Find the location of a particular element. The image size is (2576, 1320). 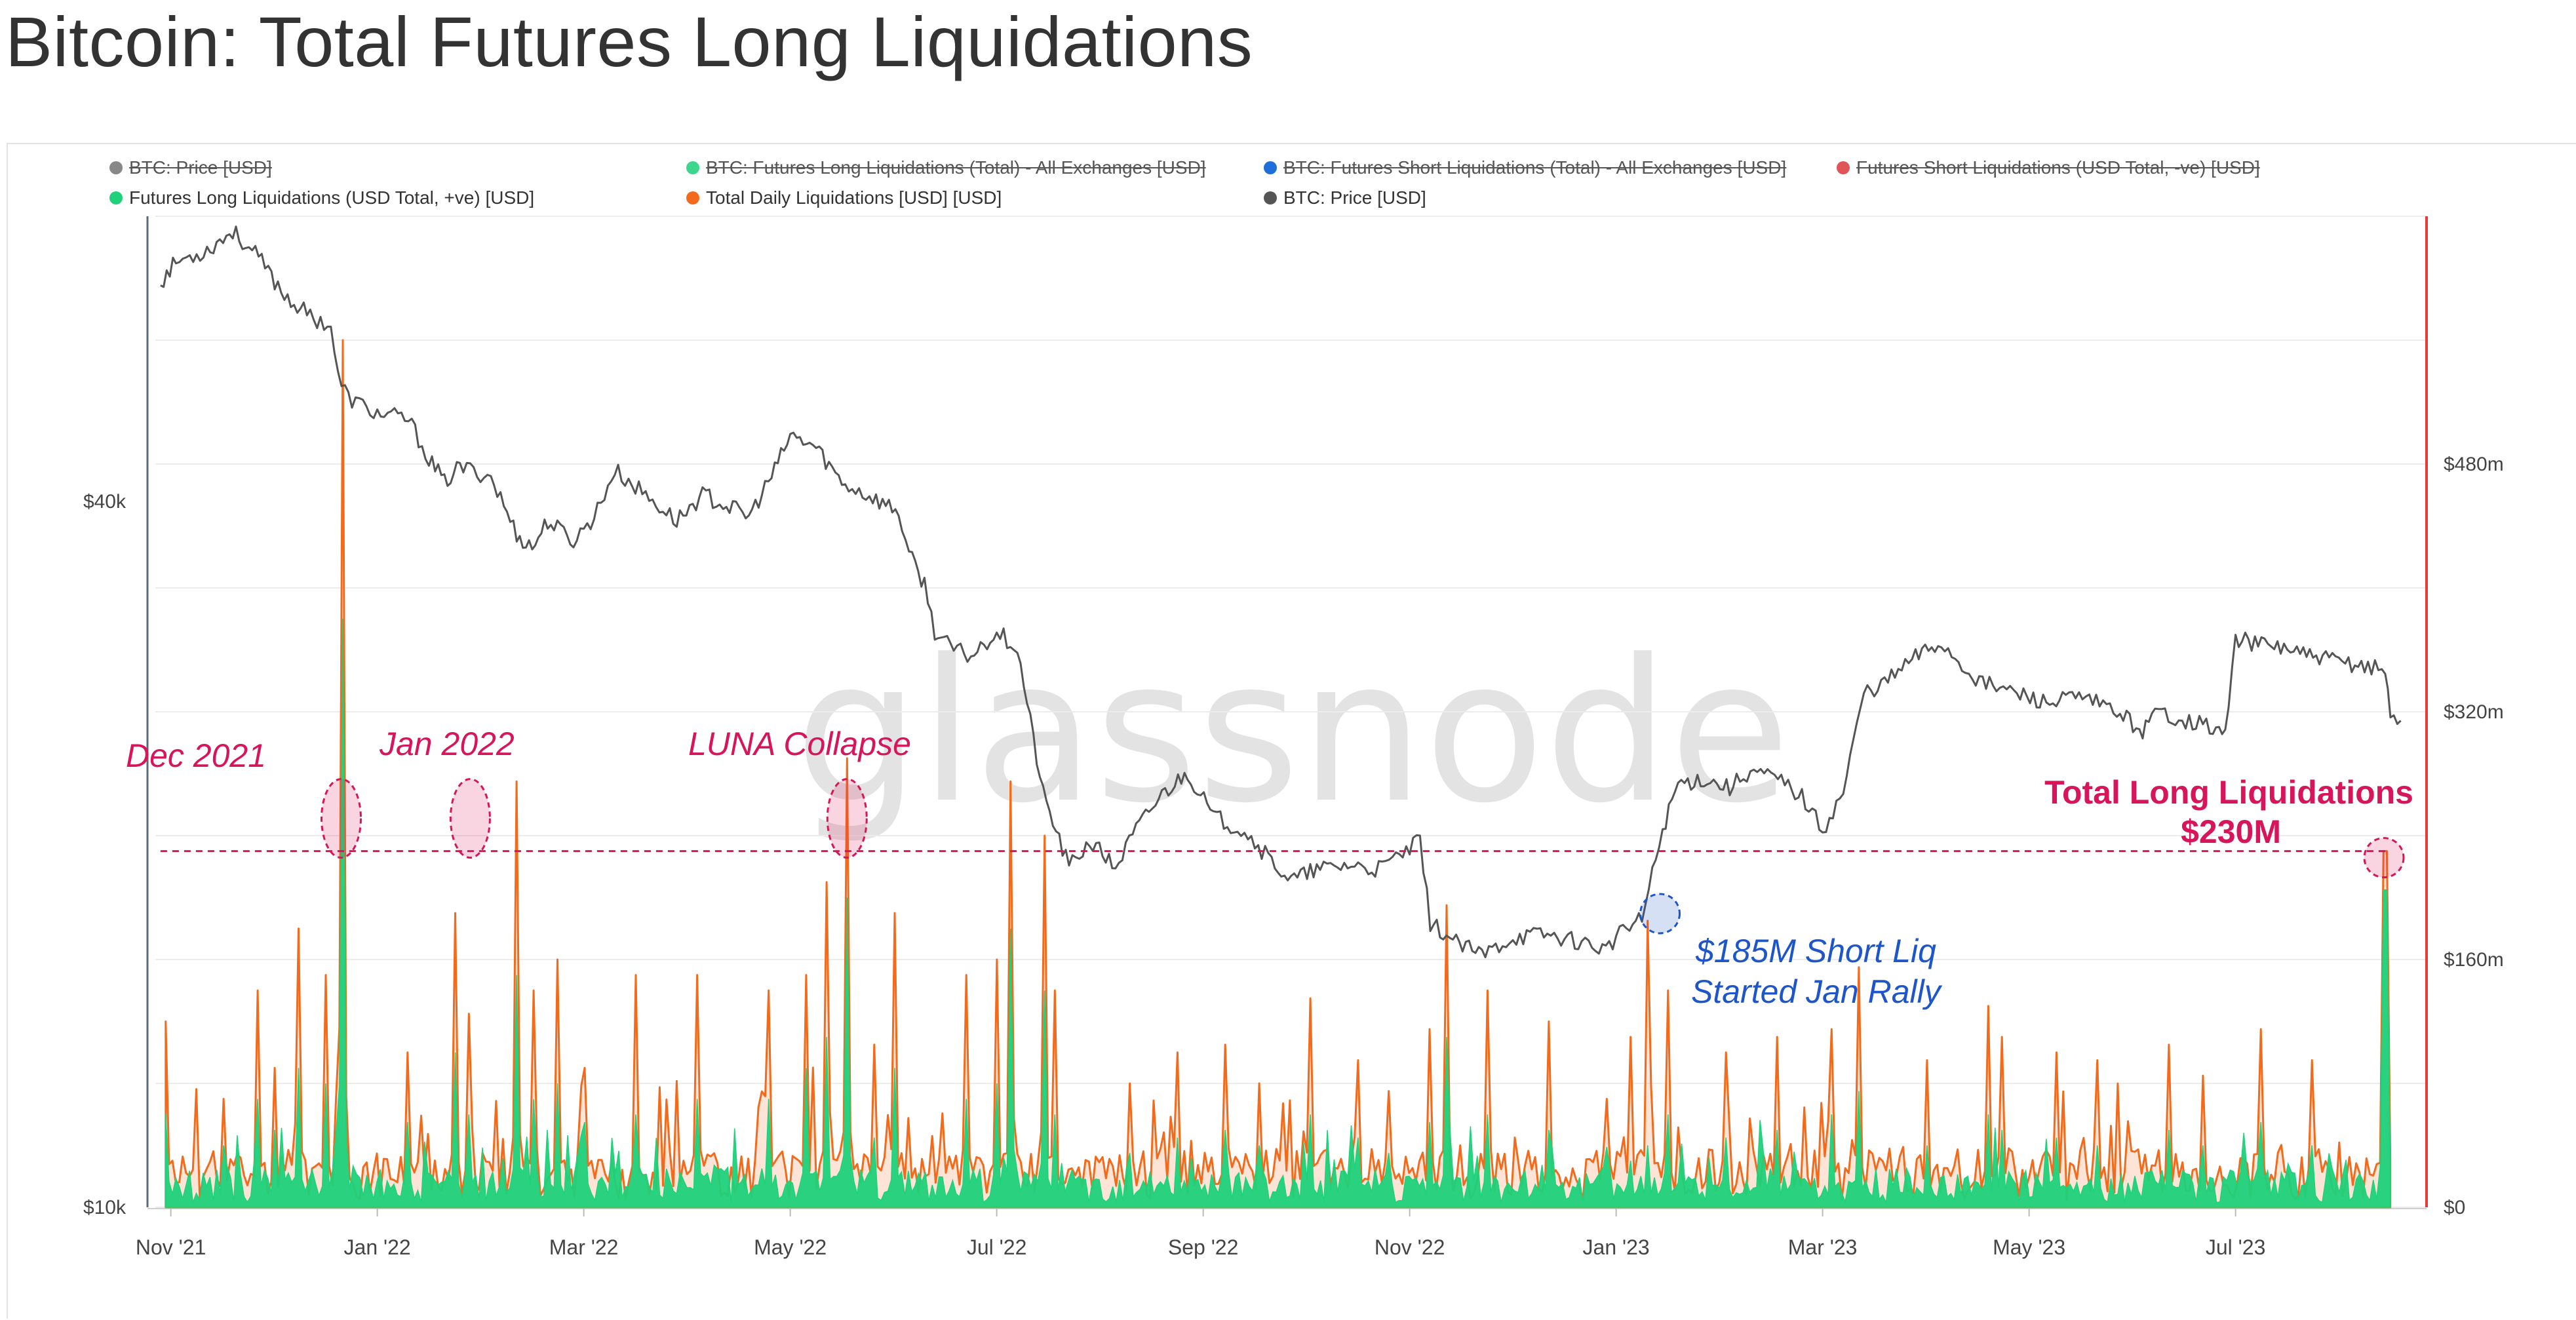

x-axis-tick: Jul '23 is located at coordinates (2236, 1247).